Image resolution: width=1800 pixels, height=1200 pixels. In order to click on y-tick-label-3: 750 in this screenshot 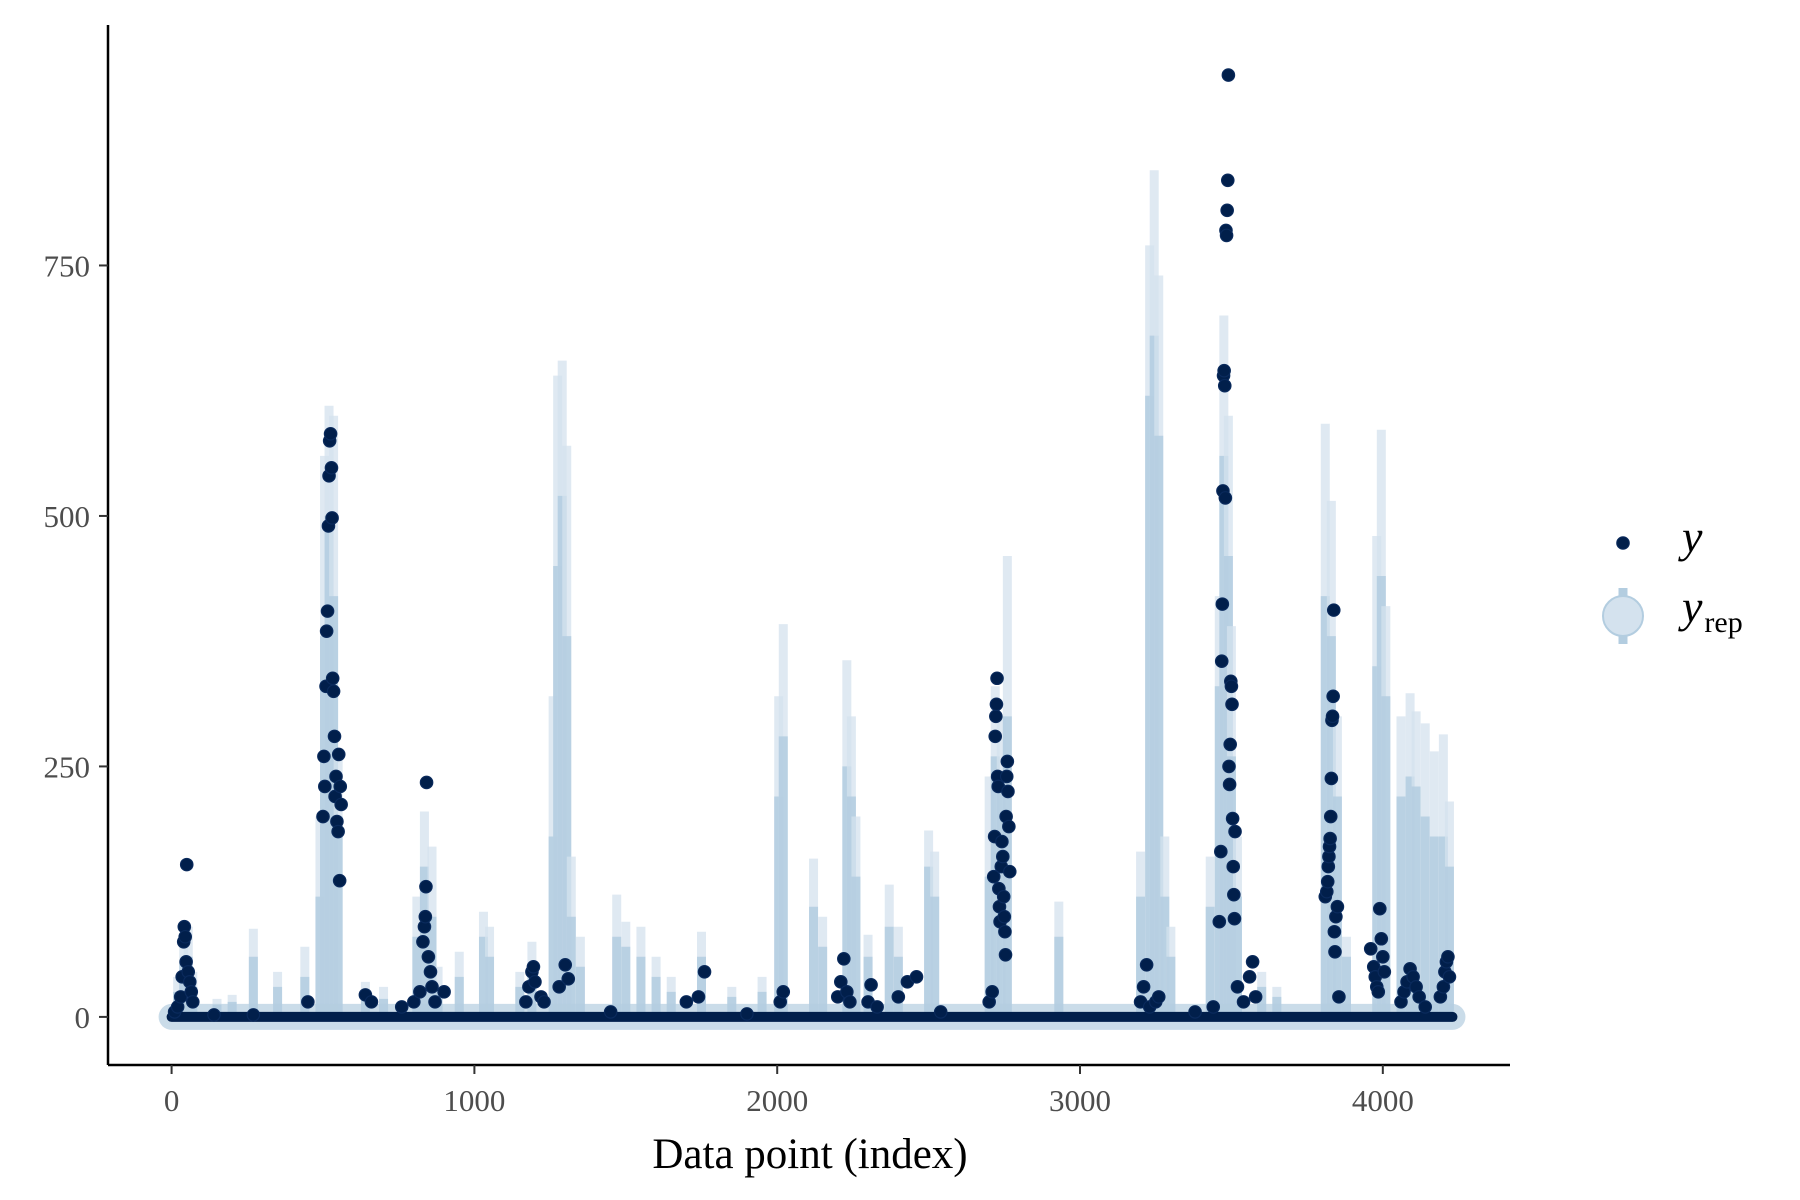, I will do `click(67, 265)`.